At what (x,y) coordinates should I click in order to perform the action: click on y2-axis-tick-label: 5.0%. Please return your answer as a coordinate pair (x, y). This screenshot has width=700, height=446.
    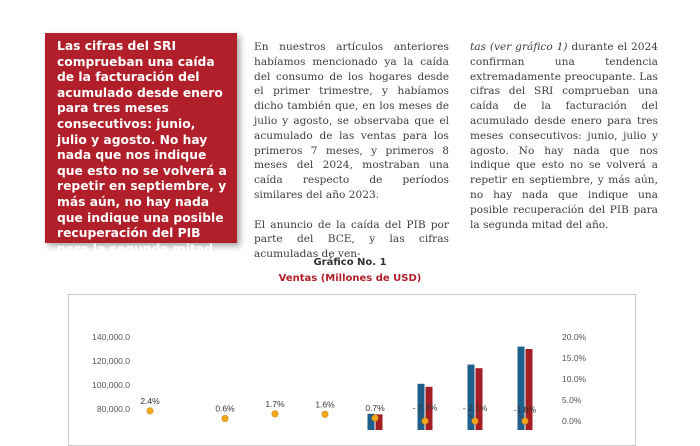
    Looking at the image, I should click on (572, 400).